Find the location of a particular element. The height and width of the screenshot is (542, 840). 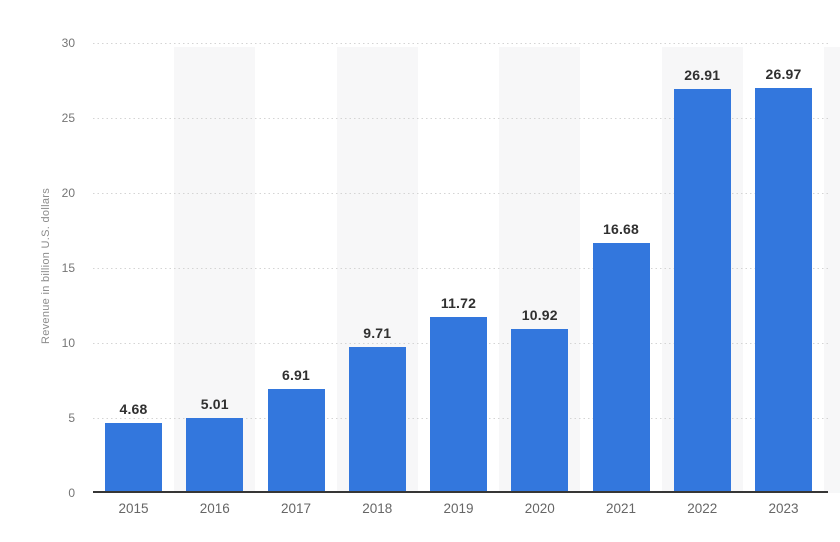

y-tick-label: 15 is located at coordinates (68, 268).